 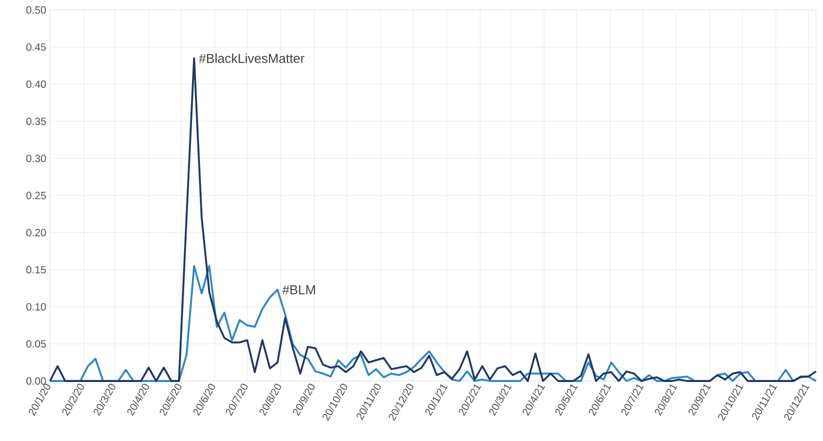 I want to click on series-label: #BlackLivesMatter, so click(x=251, y=58).